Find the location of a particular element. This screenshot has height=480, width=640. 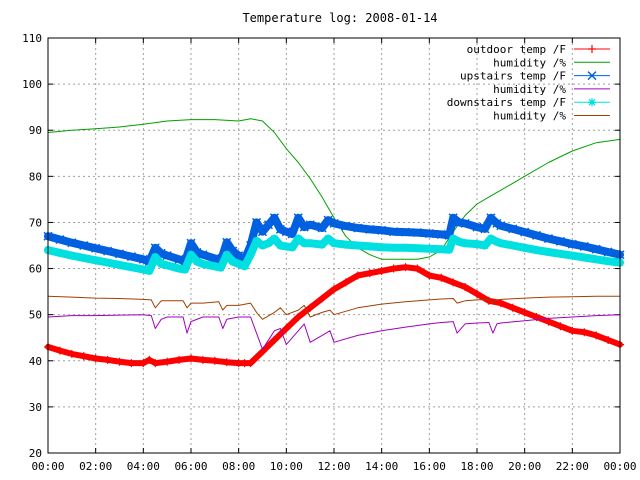

y-tick-label: 40 is located at coordinates (35, 361).